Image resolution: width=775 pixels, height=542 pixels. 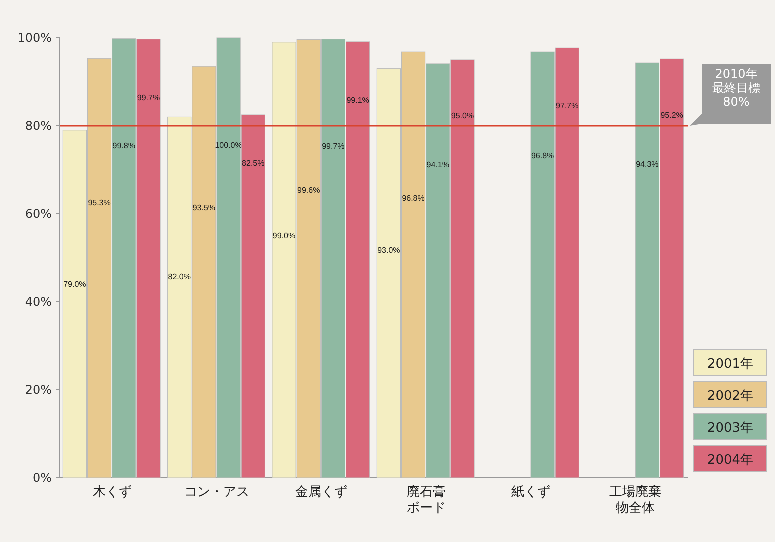 What do you see at coordinates (462, 116) in the screenshot?
I see `data-label: 95.0%` at bounding box center [462, 116].